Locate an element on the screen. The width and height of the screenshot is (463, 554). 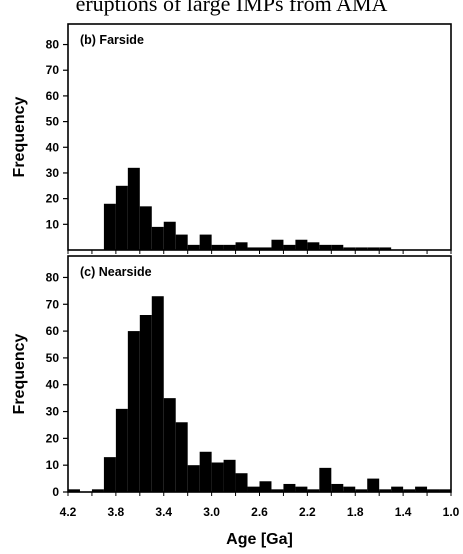
farside-y-tick-label: 20 is located at coordinates (53, 199).